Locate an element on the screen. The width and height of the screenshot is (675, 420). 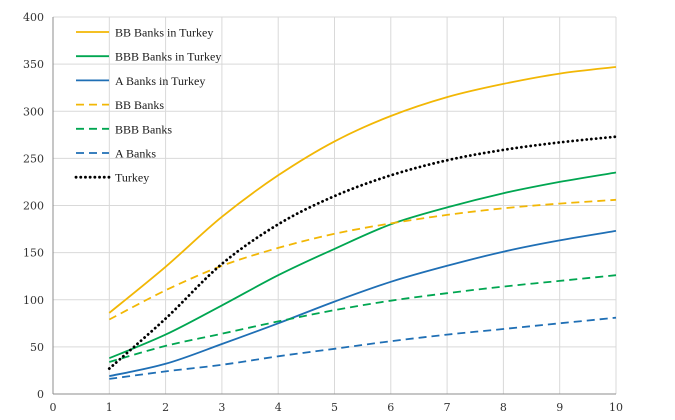
y-tick-label: 150 is located at coordinates (33, 253).